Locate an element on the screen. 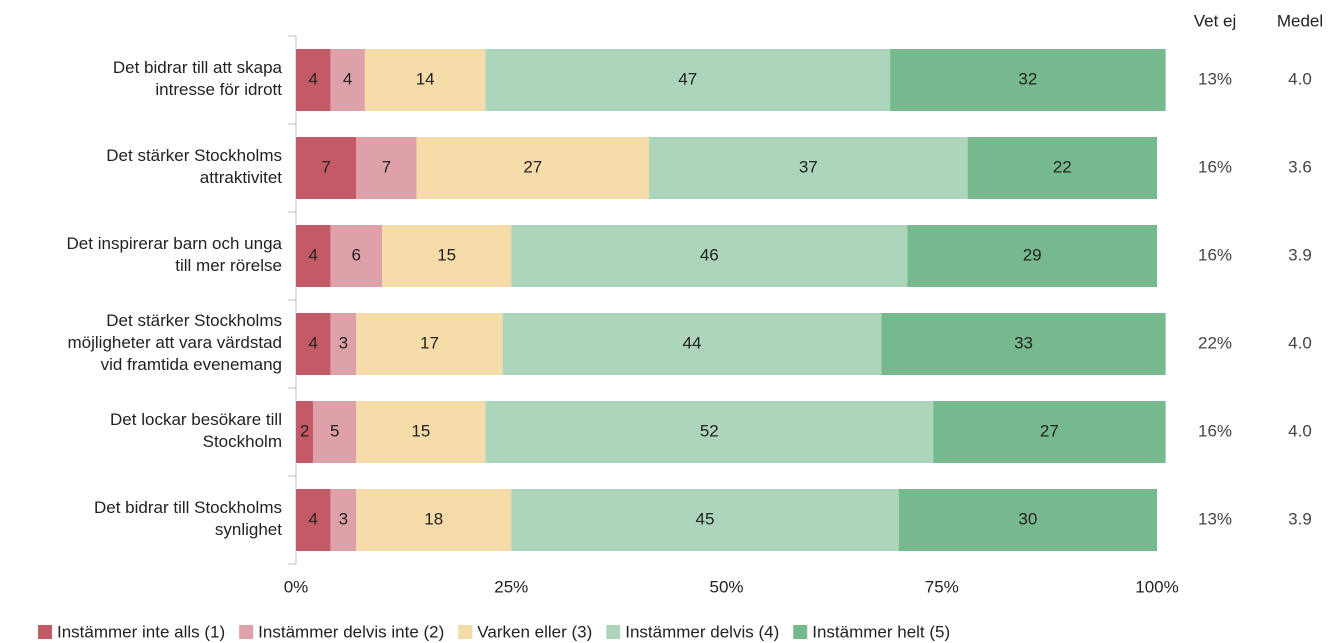 Image resolution: width=1340 pixels, height=643 pixels. category-label-line: Det lockar besökare till is located at coordinates (196, 419).